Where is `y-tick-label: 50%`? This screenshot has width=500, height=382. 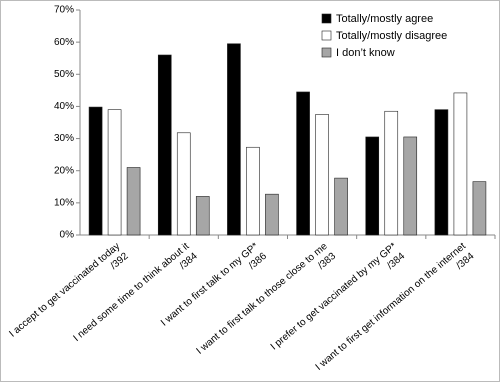
y-tick-label: 50% is located at coordinates (64, 74).